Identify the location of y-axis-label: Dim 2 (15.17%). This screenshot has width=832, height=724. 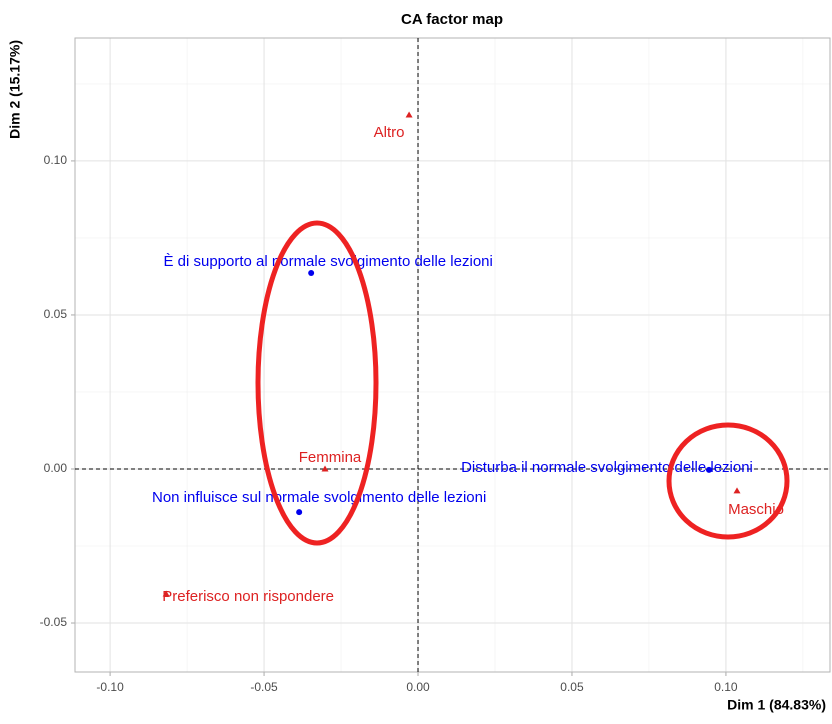
(15, 89).